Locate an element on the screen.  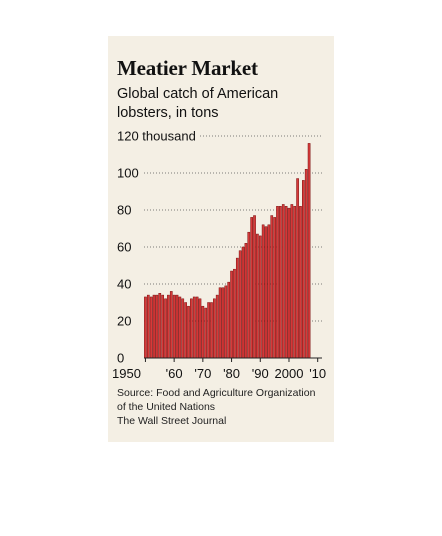
x-tick-label: '70 is located at coordinates (202, 373).